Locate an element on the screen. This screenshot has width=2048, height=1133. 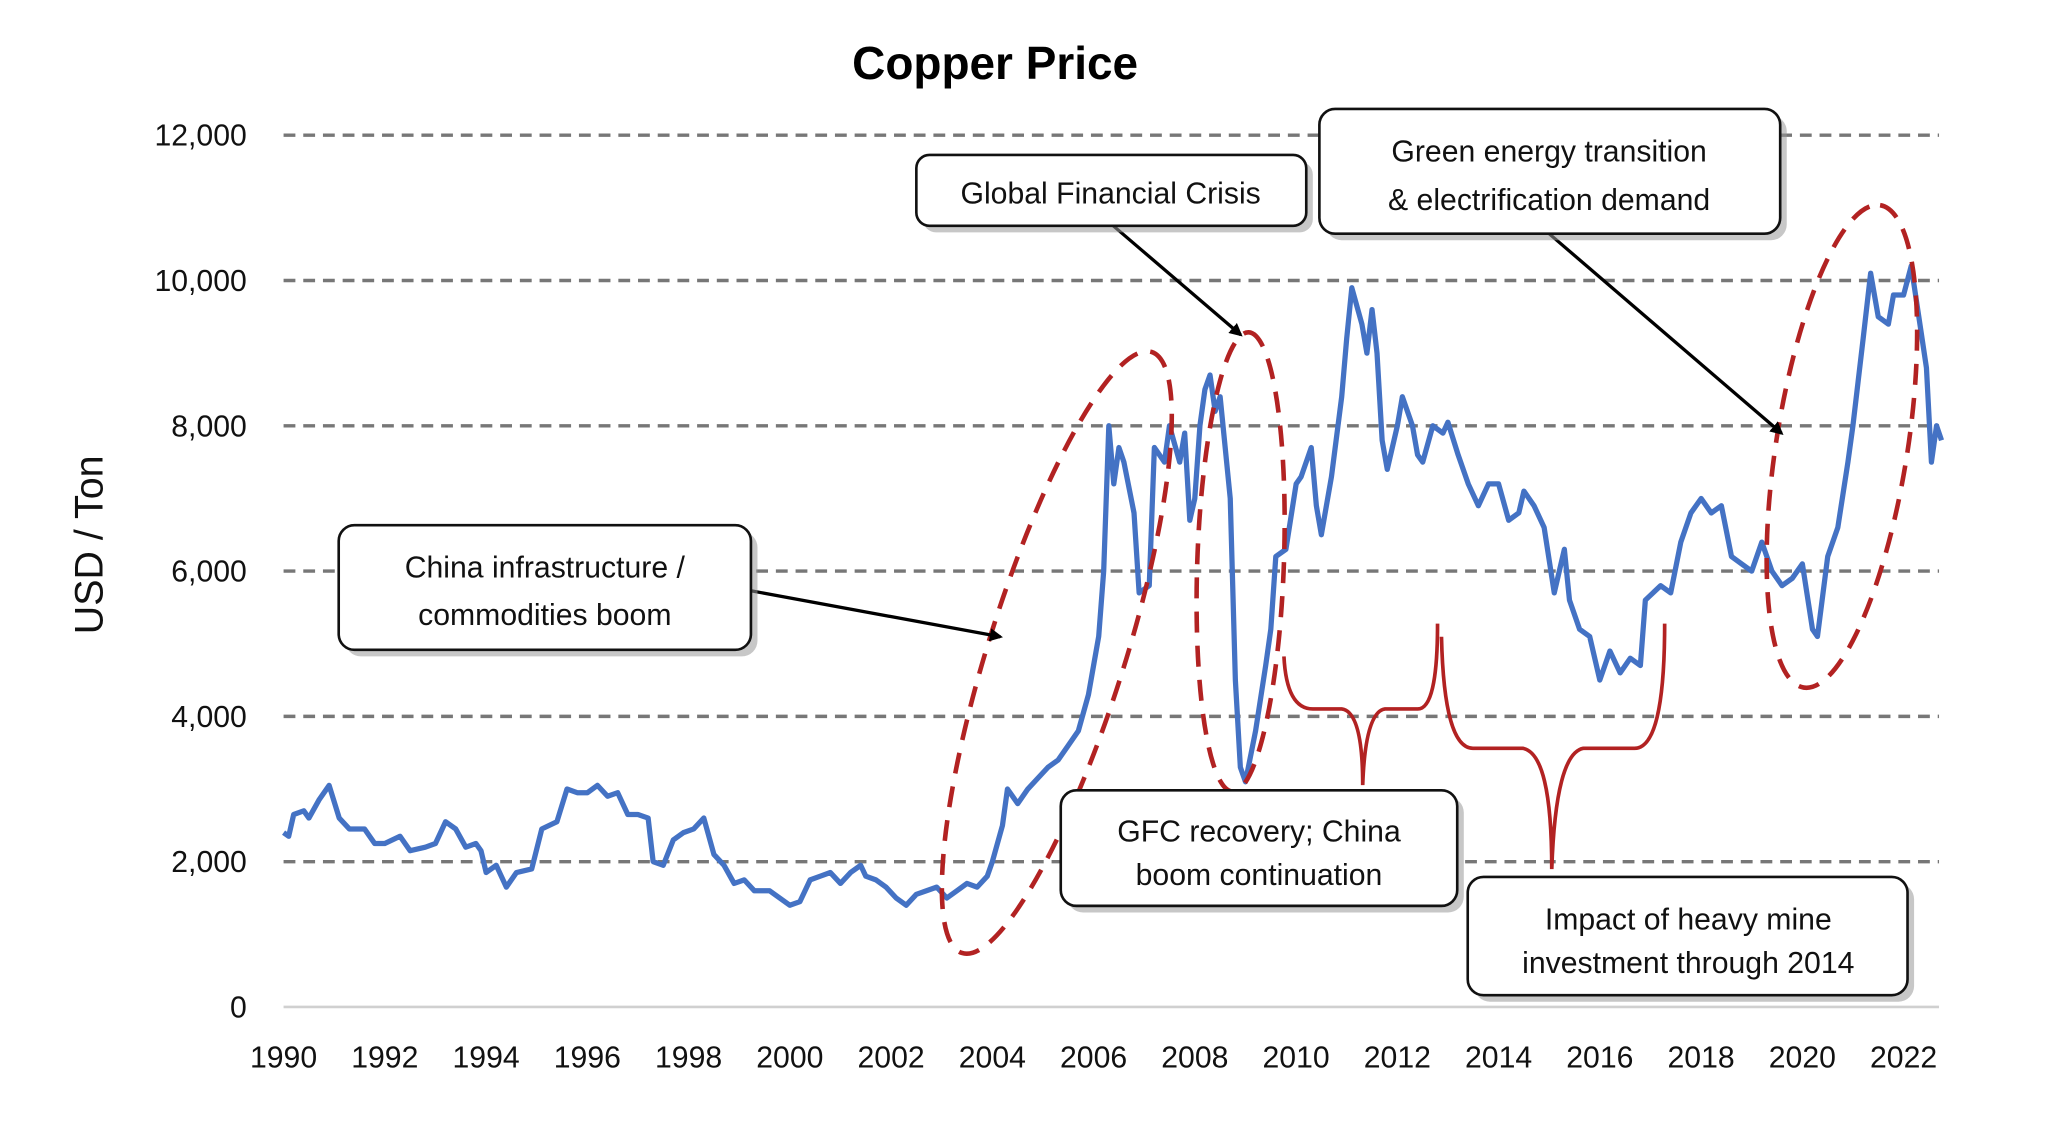
x-tick-label: 1990 is located at coordinates (283, 1057).